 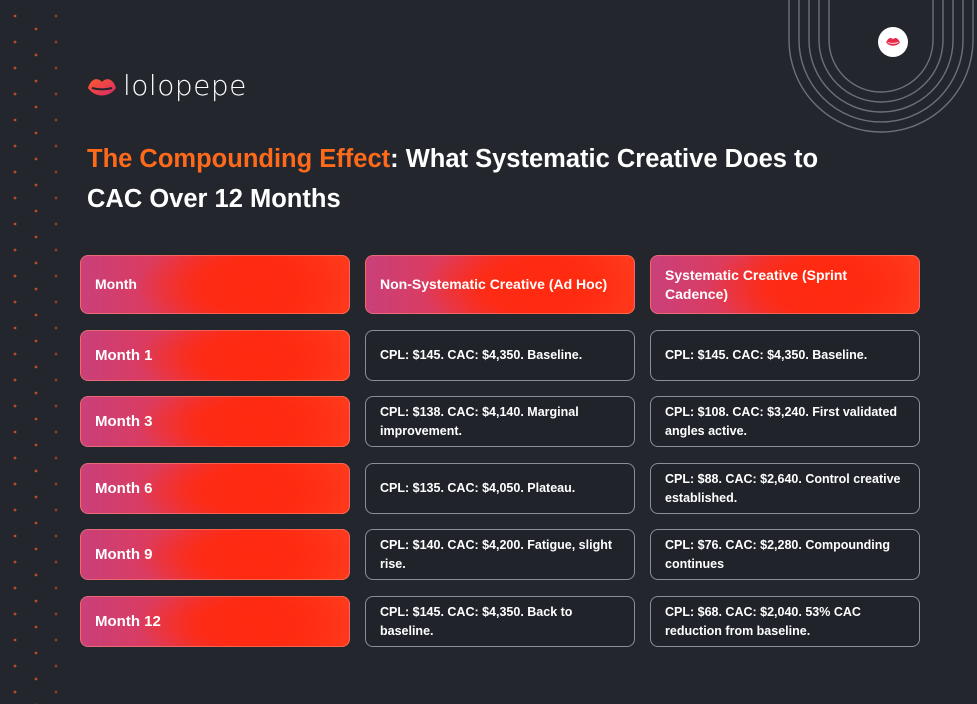 I want to click on row-month-label: Month 3, so click(x=215, y=421).